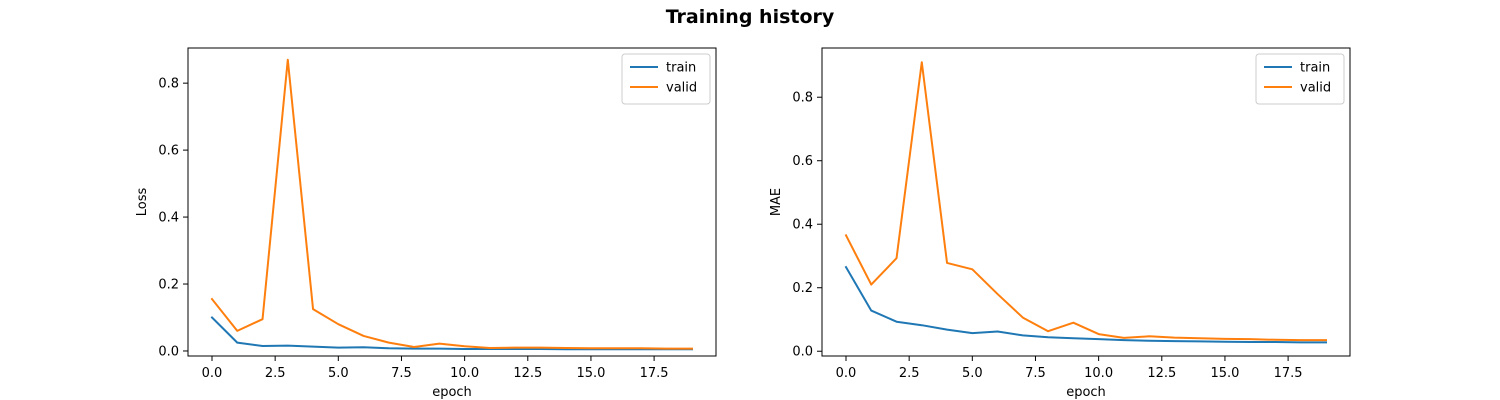 The height and width of the screenshot is (400, 1500). Describe the element at coordinates (1085, 304) in the screenshot. I see `mae-train-series-line` at that location.